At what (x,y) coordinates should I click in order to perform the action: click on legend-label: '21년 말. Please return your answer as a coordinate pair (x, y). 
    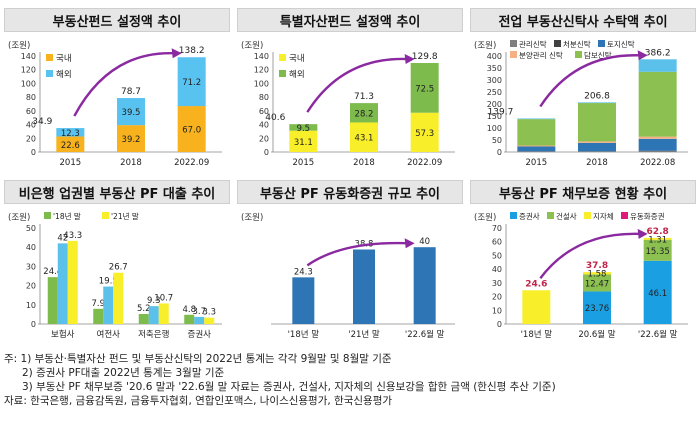
    Looking at the image, I should click on (125, 216).